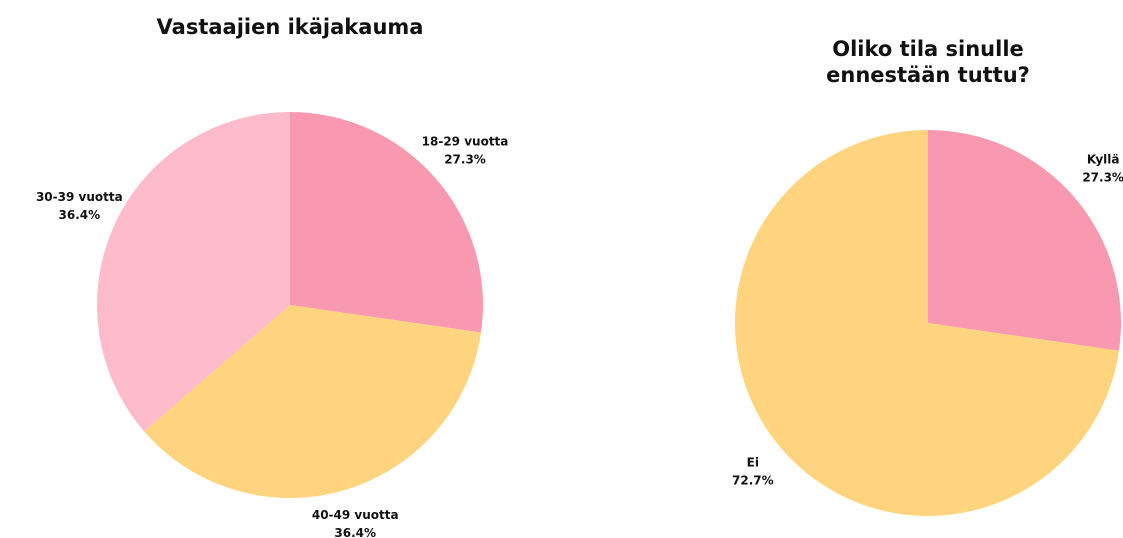  I want to click on chart-title: Oliko tila sinulle ennestään tuttu?, so click(928, 62).